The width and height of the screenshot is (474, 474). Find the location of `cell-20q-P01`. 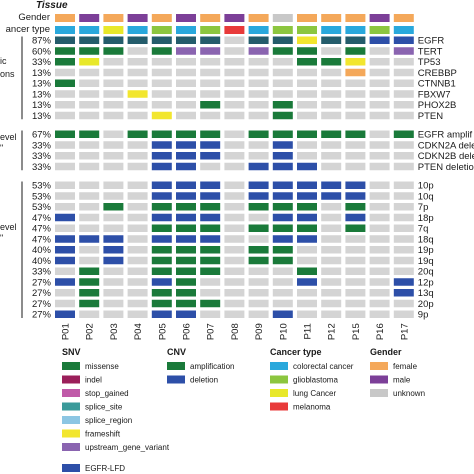

cell-20q-P01 is located at coordinates (65, 271).